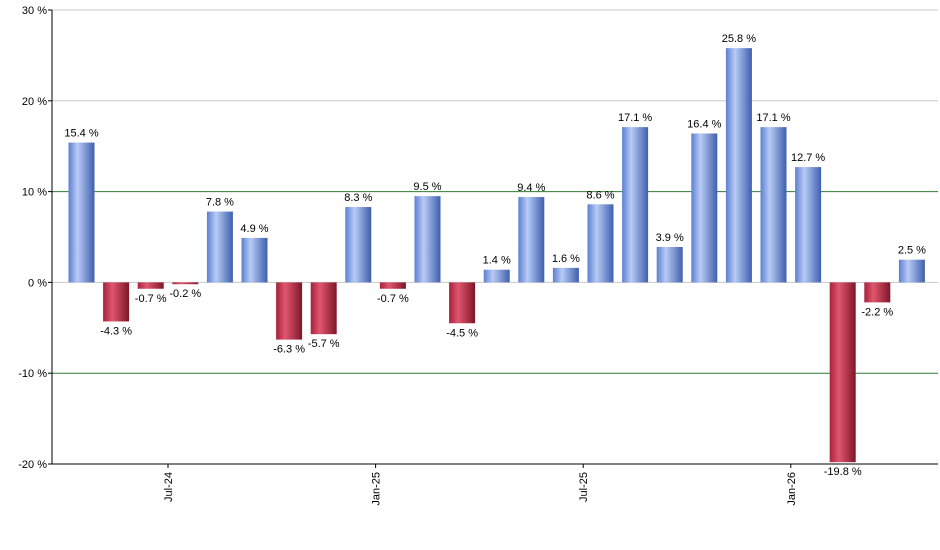 This screenshot has height=550, width=940. I want to click on x-tick-label: Jan-26, so click(792, 489).